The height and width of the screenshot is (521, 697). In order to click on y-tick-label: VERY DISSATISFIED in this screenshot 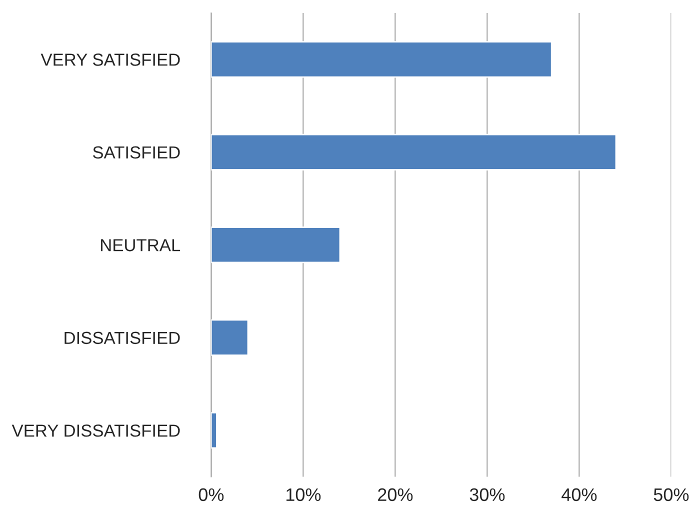, I will do `click(96, 430)`.